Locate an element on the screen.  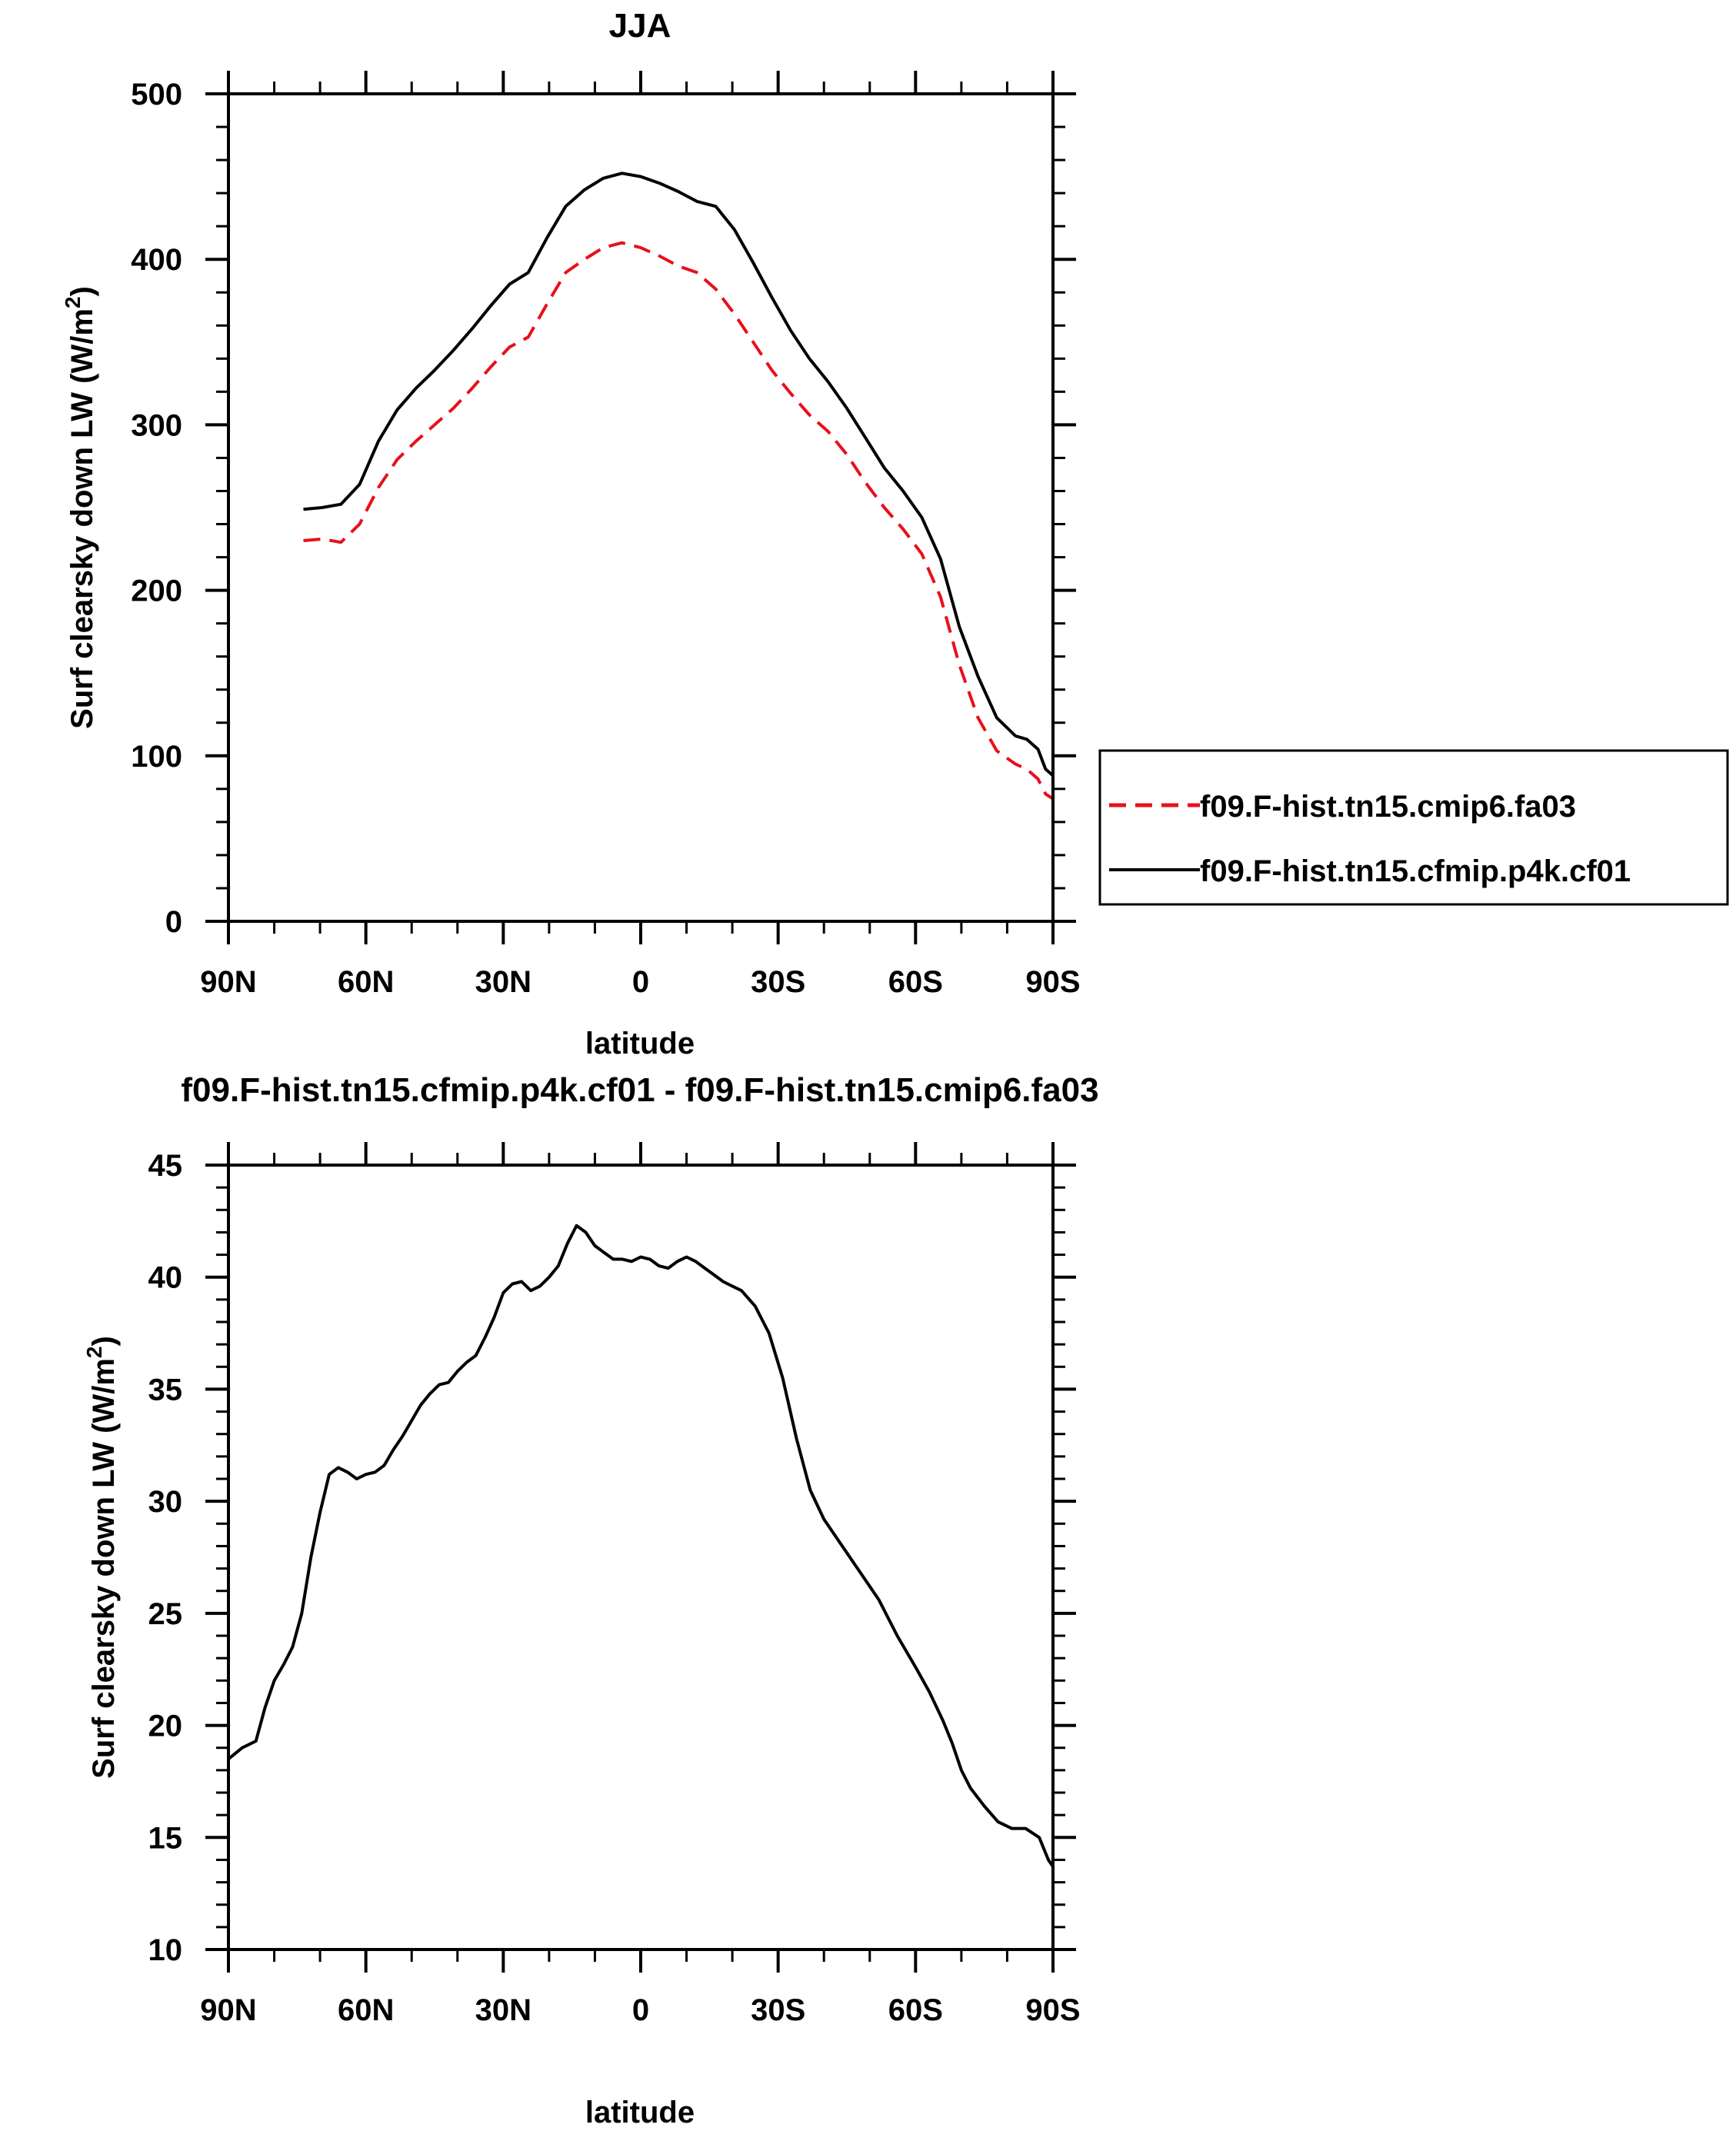
bottom-chart-series-lines is located at coordinates (641, 1546).